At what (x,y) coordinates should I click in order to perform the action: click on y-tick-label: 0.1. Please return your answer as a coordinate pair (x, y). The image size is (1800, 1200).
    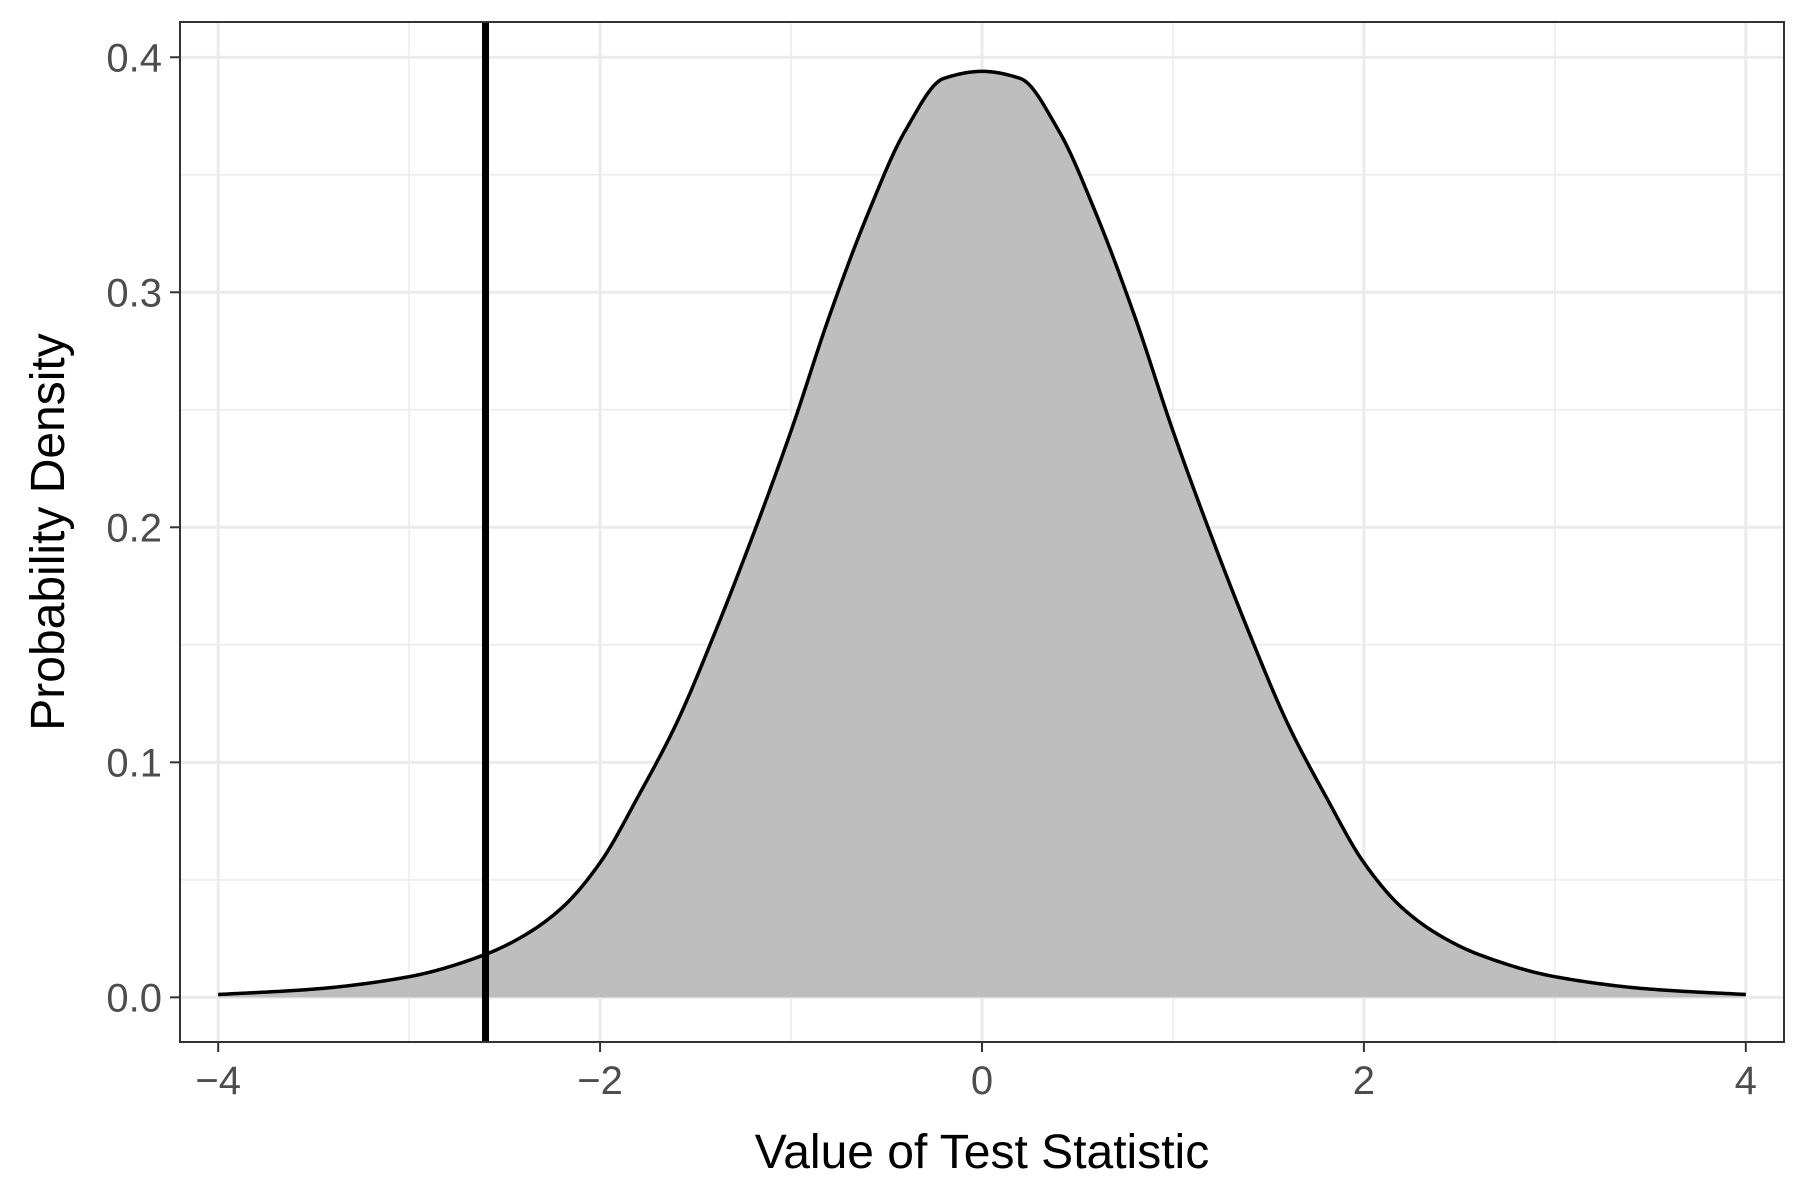
    Looking at the image, I should click on (134, 763).